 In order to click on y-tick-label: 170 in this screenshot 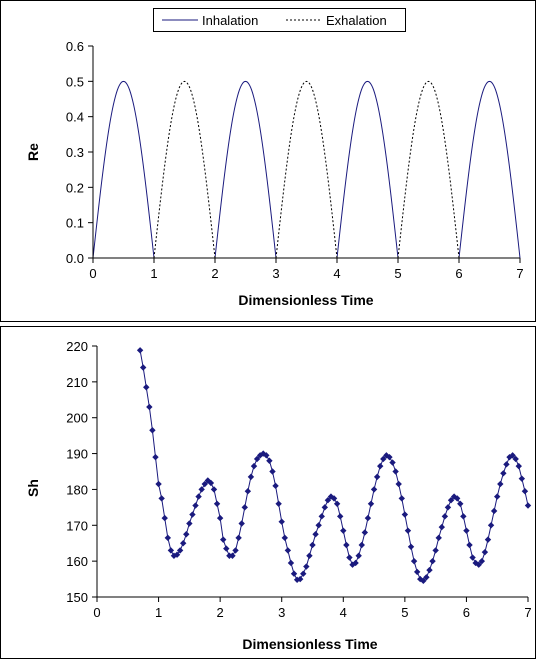, I will do `click(77, 525)`.